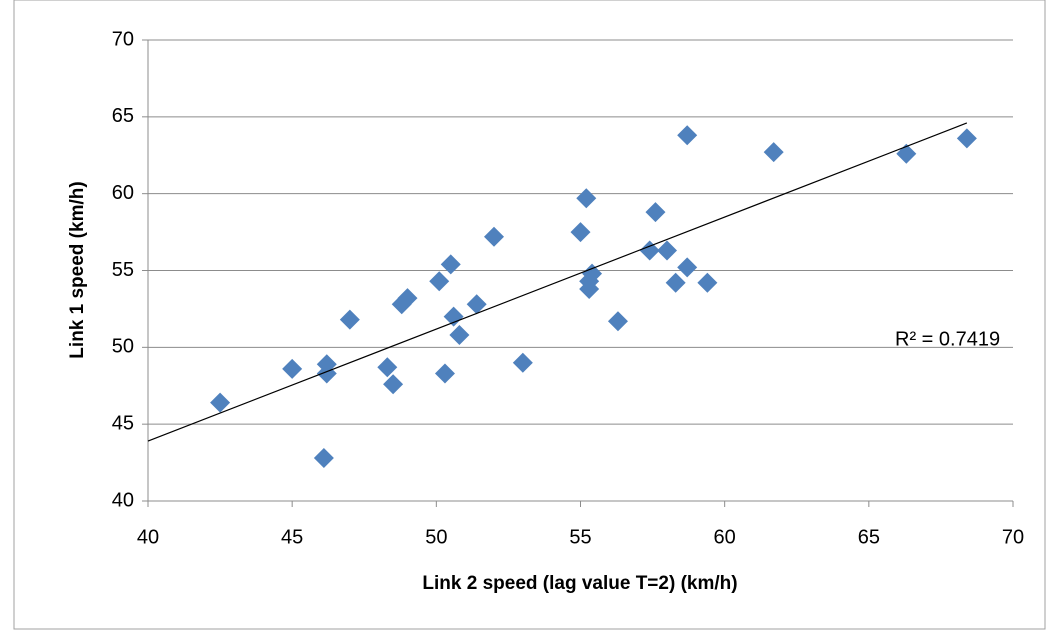 Image resolution: width=1046 pixels, height=630 pixels. I want to click on x-tick-label: 50, so click(436, 537).